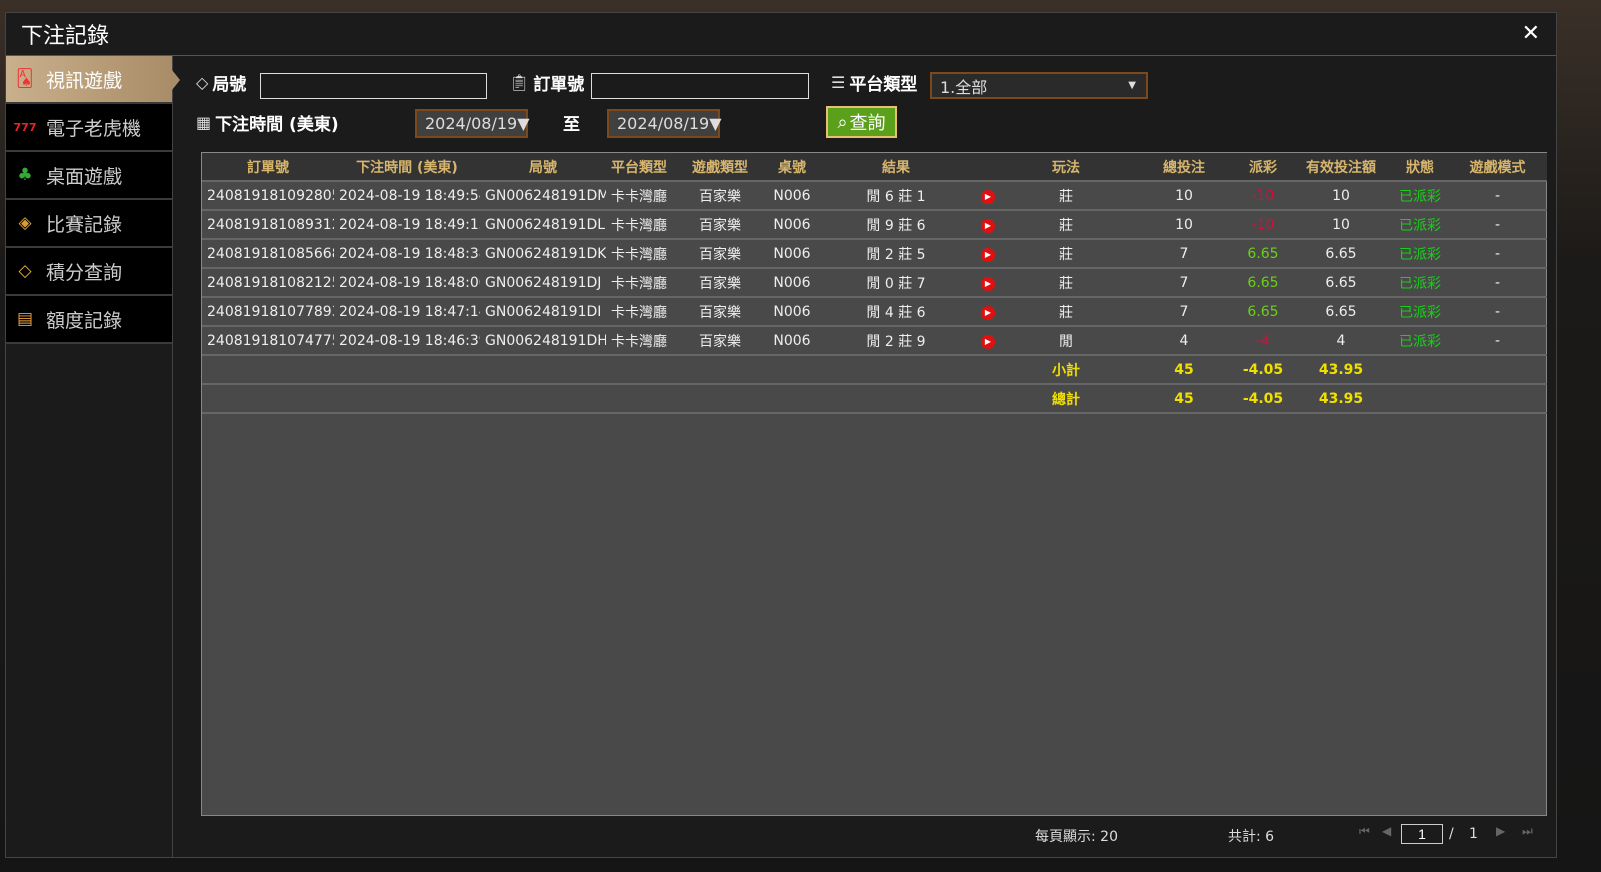  I want to click on platform-select: 1.全部 ▼, so click(1039, 85).